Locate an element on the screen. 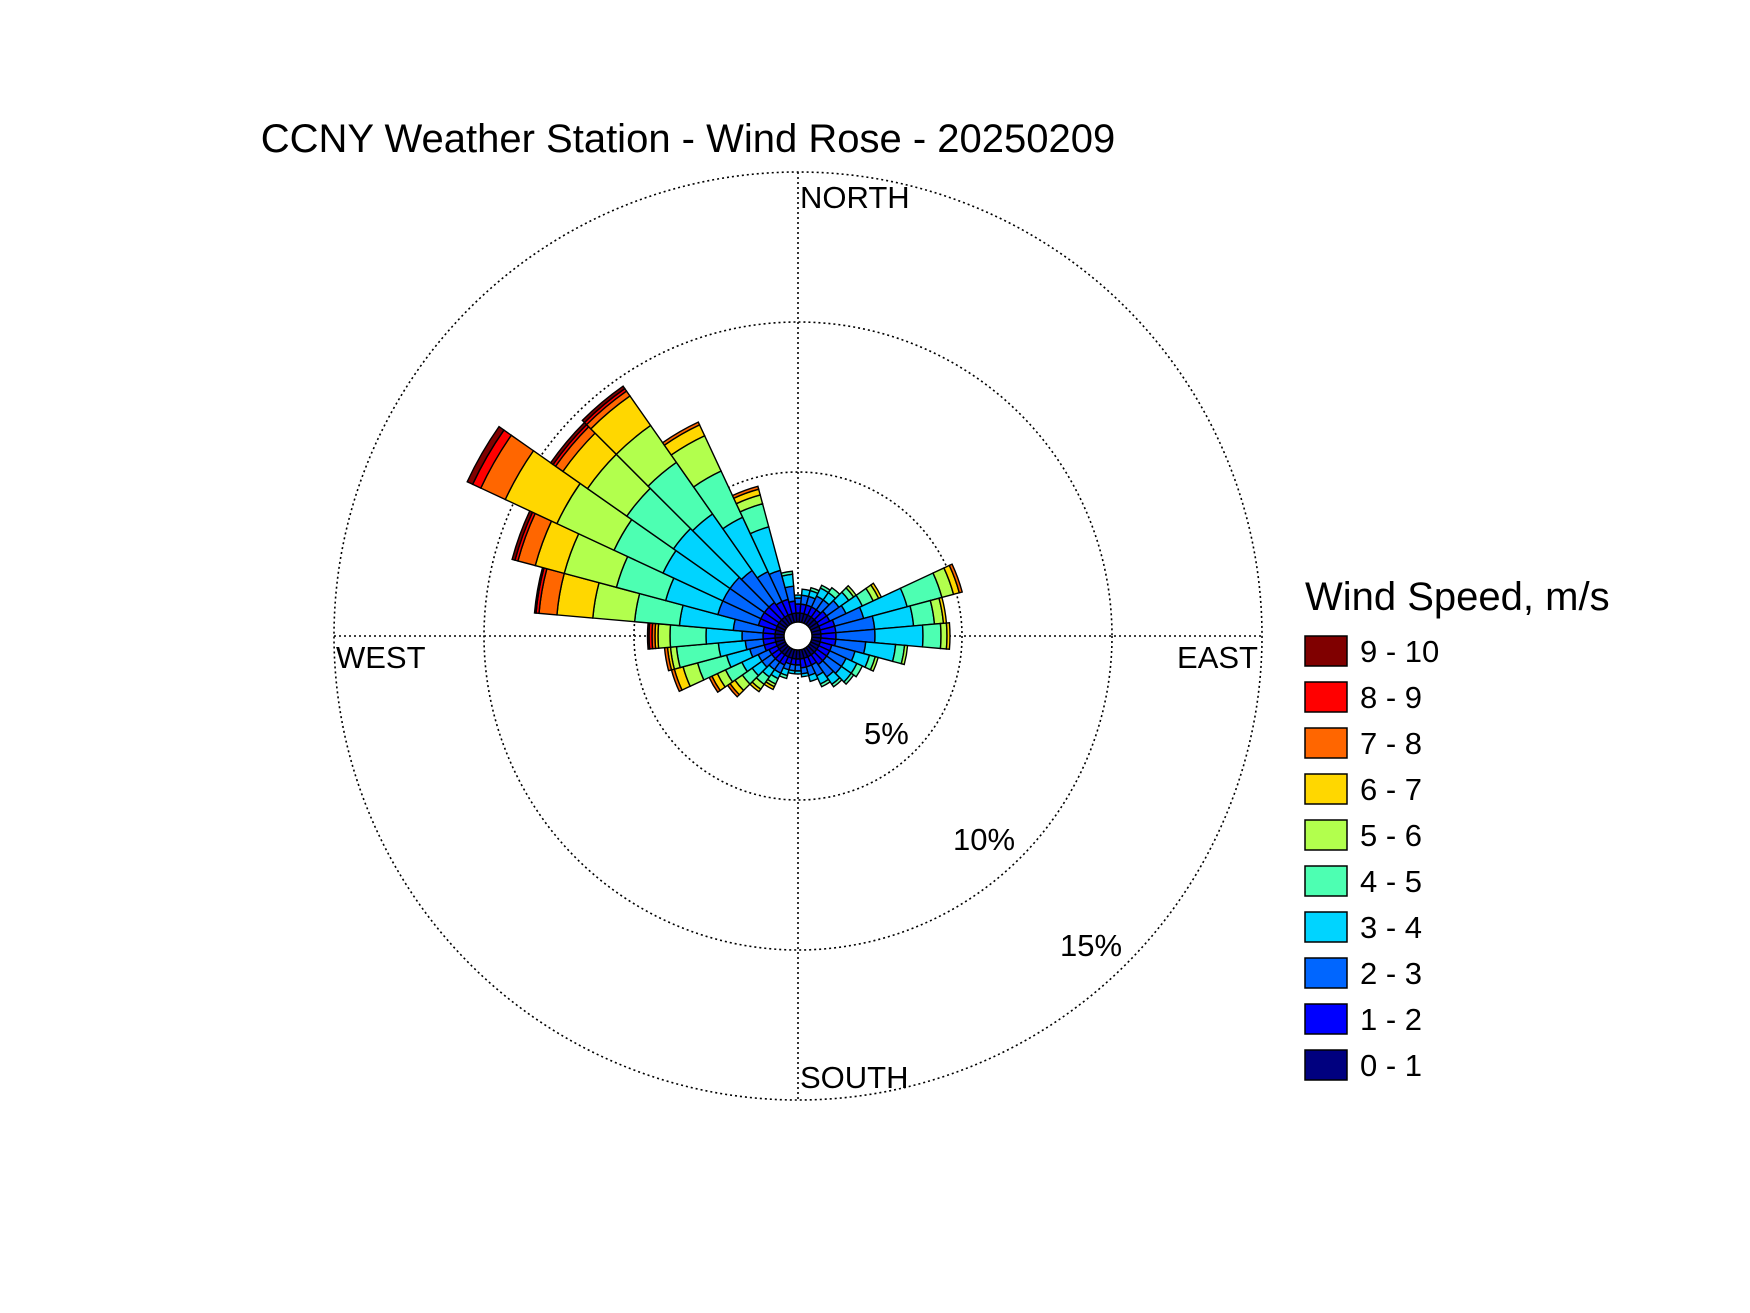 The height and width of the screenshot is (1313, 1750). label-north: NORTH is located at coordinates (855, 197).